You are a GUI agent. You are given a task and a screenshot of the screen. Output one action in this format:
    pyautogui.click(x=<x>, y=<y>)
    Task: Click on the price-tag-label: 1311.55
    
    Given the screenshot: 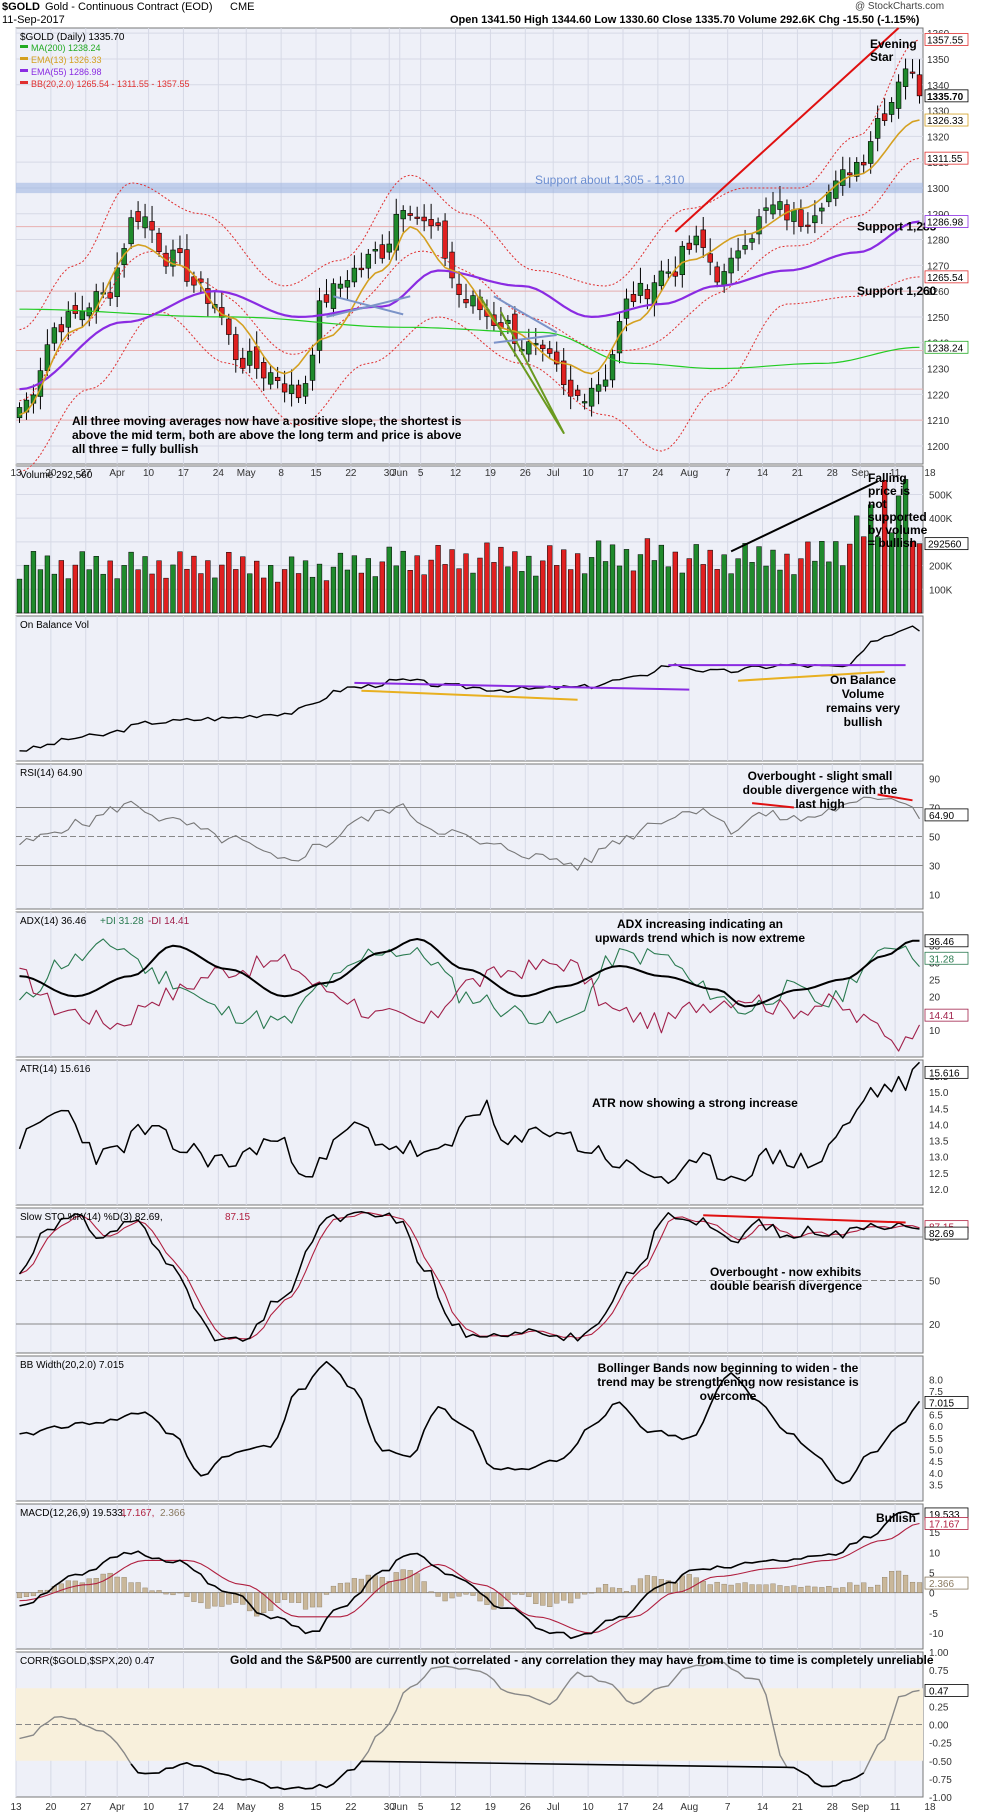 What is the action you would take?
    pyautogui.click(x=945, y=159)
    